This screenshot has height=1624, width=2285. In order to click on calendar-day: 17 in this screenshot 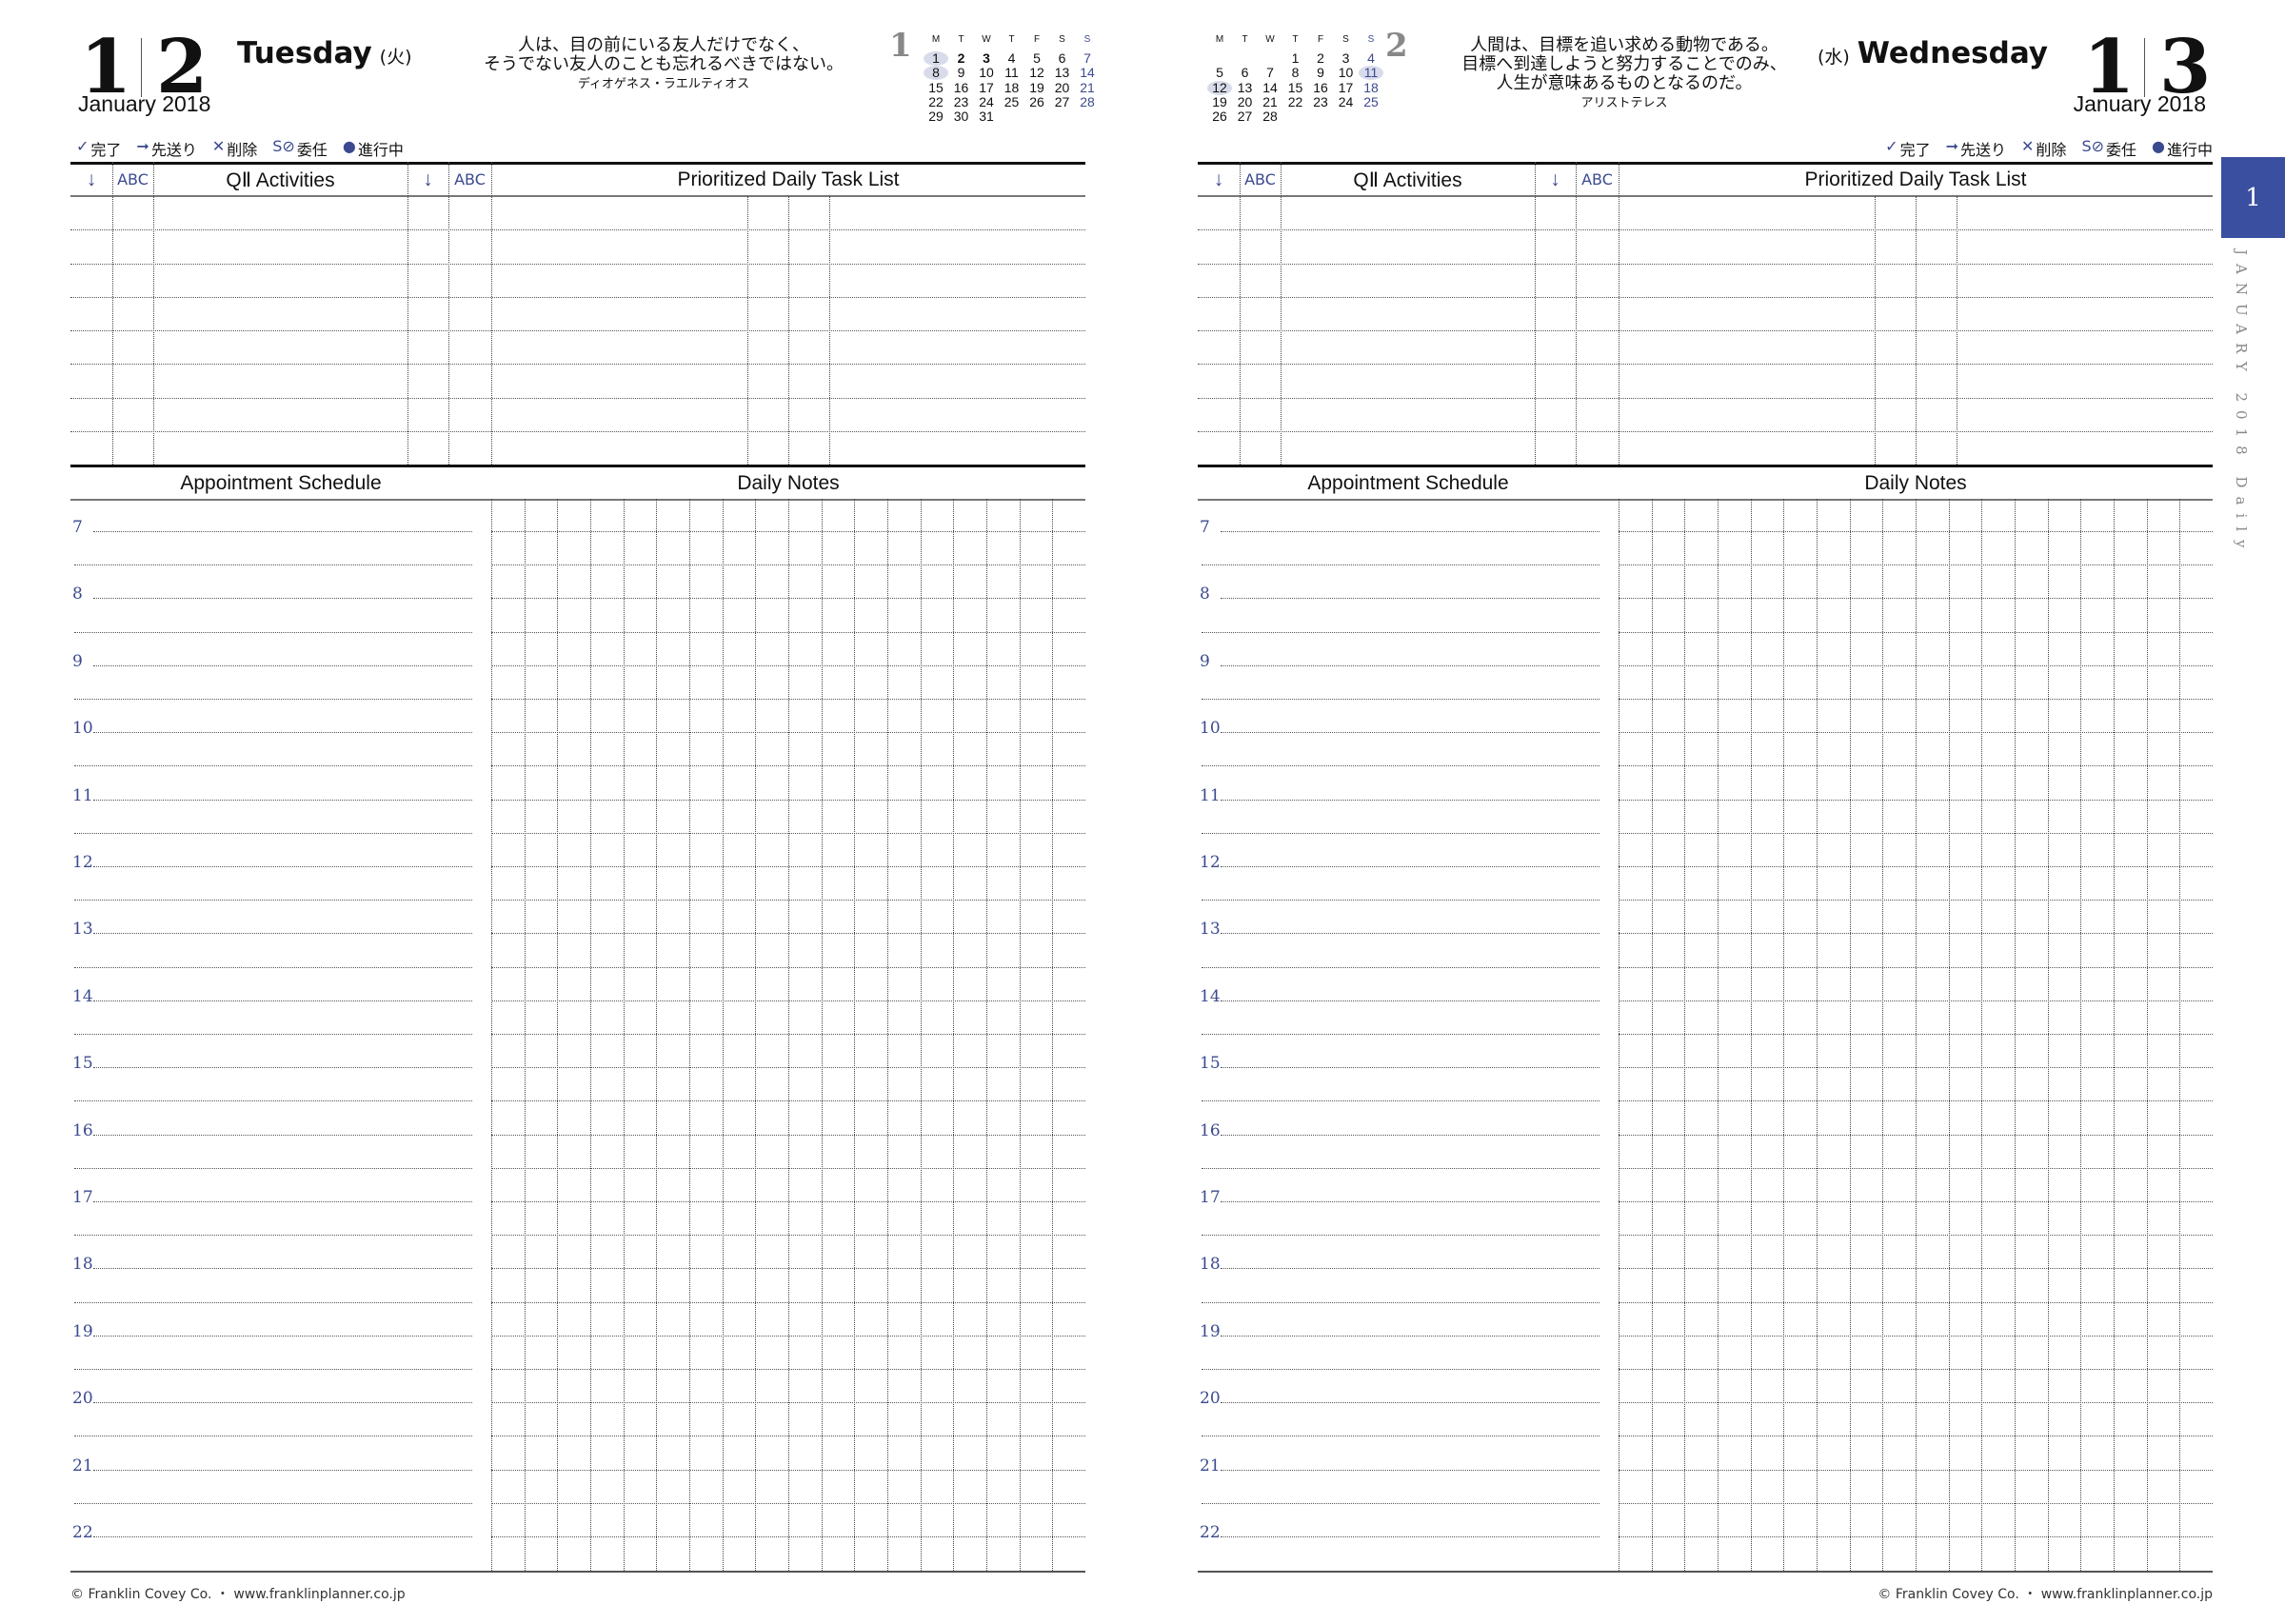, I will do `click(1346, 87)`.